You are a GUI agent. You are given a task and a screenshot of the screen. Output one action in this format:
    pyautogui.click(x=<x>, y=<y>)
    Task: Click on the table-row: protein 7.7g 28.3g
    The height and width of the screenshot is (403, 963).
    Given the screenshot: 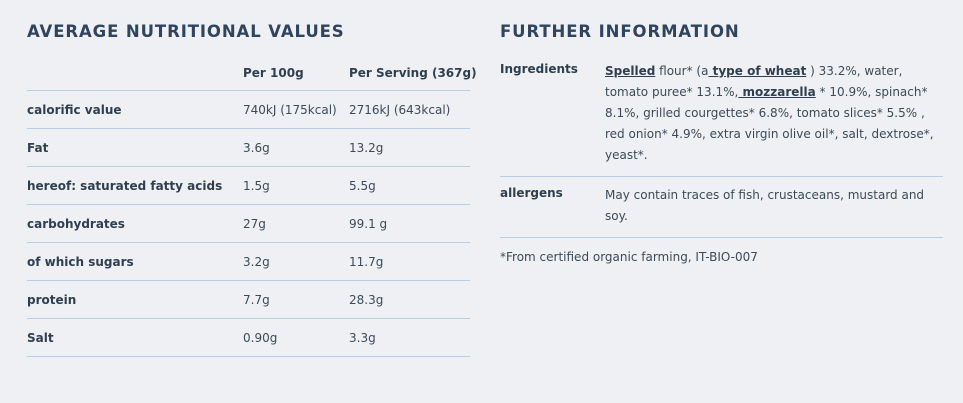 What is the action you would take?
    pyautogui.click(x=248, y=300)
    